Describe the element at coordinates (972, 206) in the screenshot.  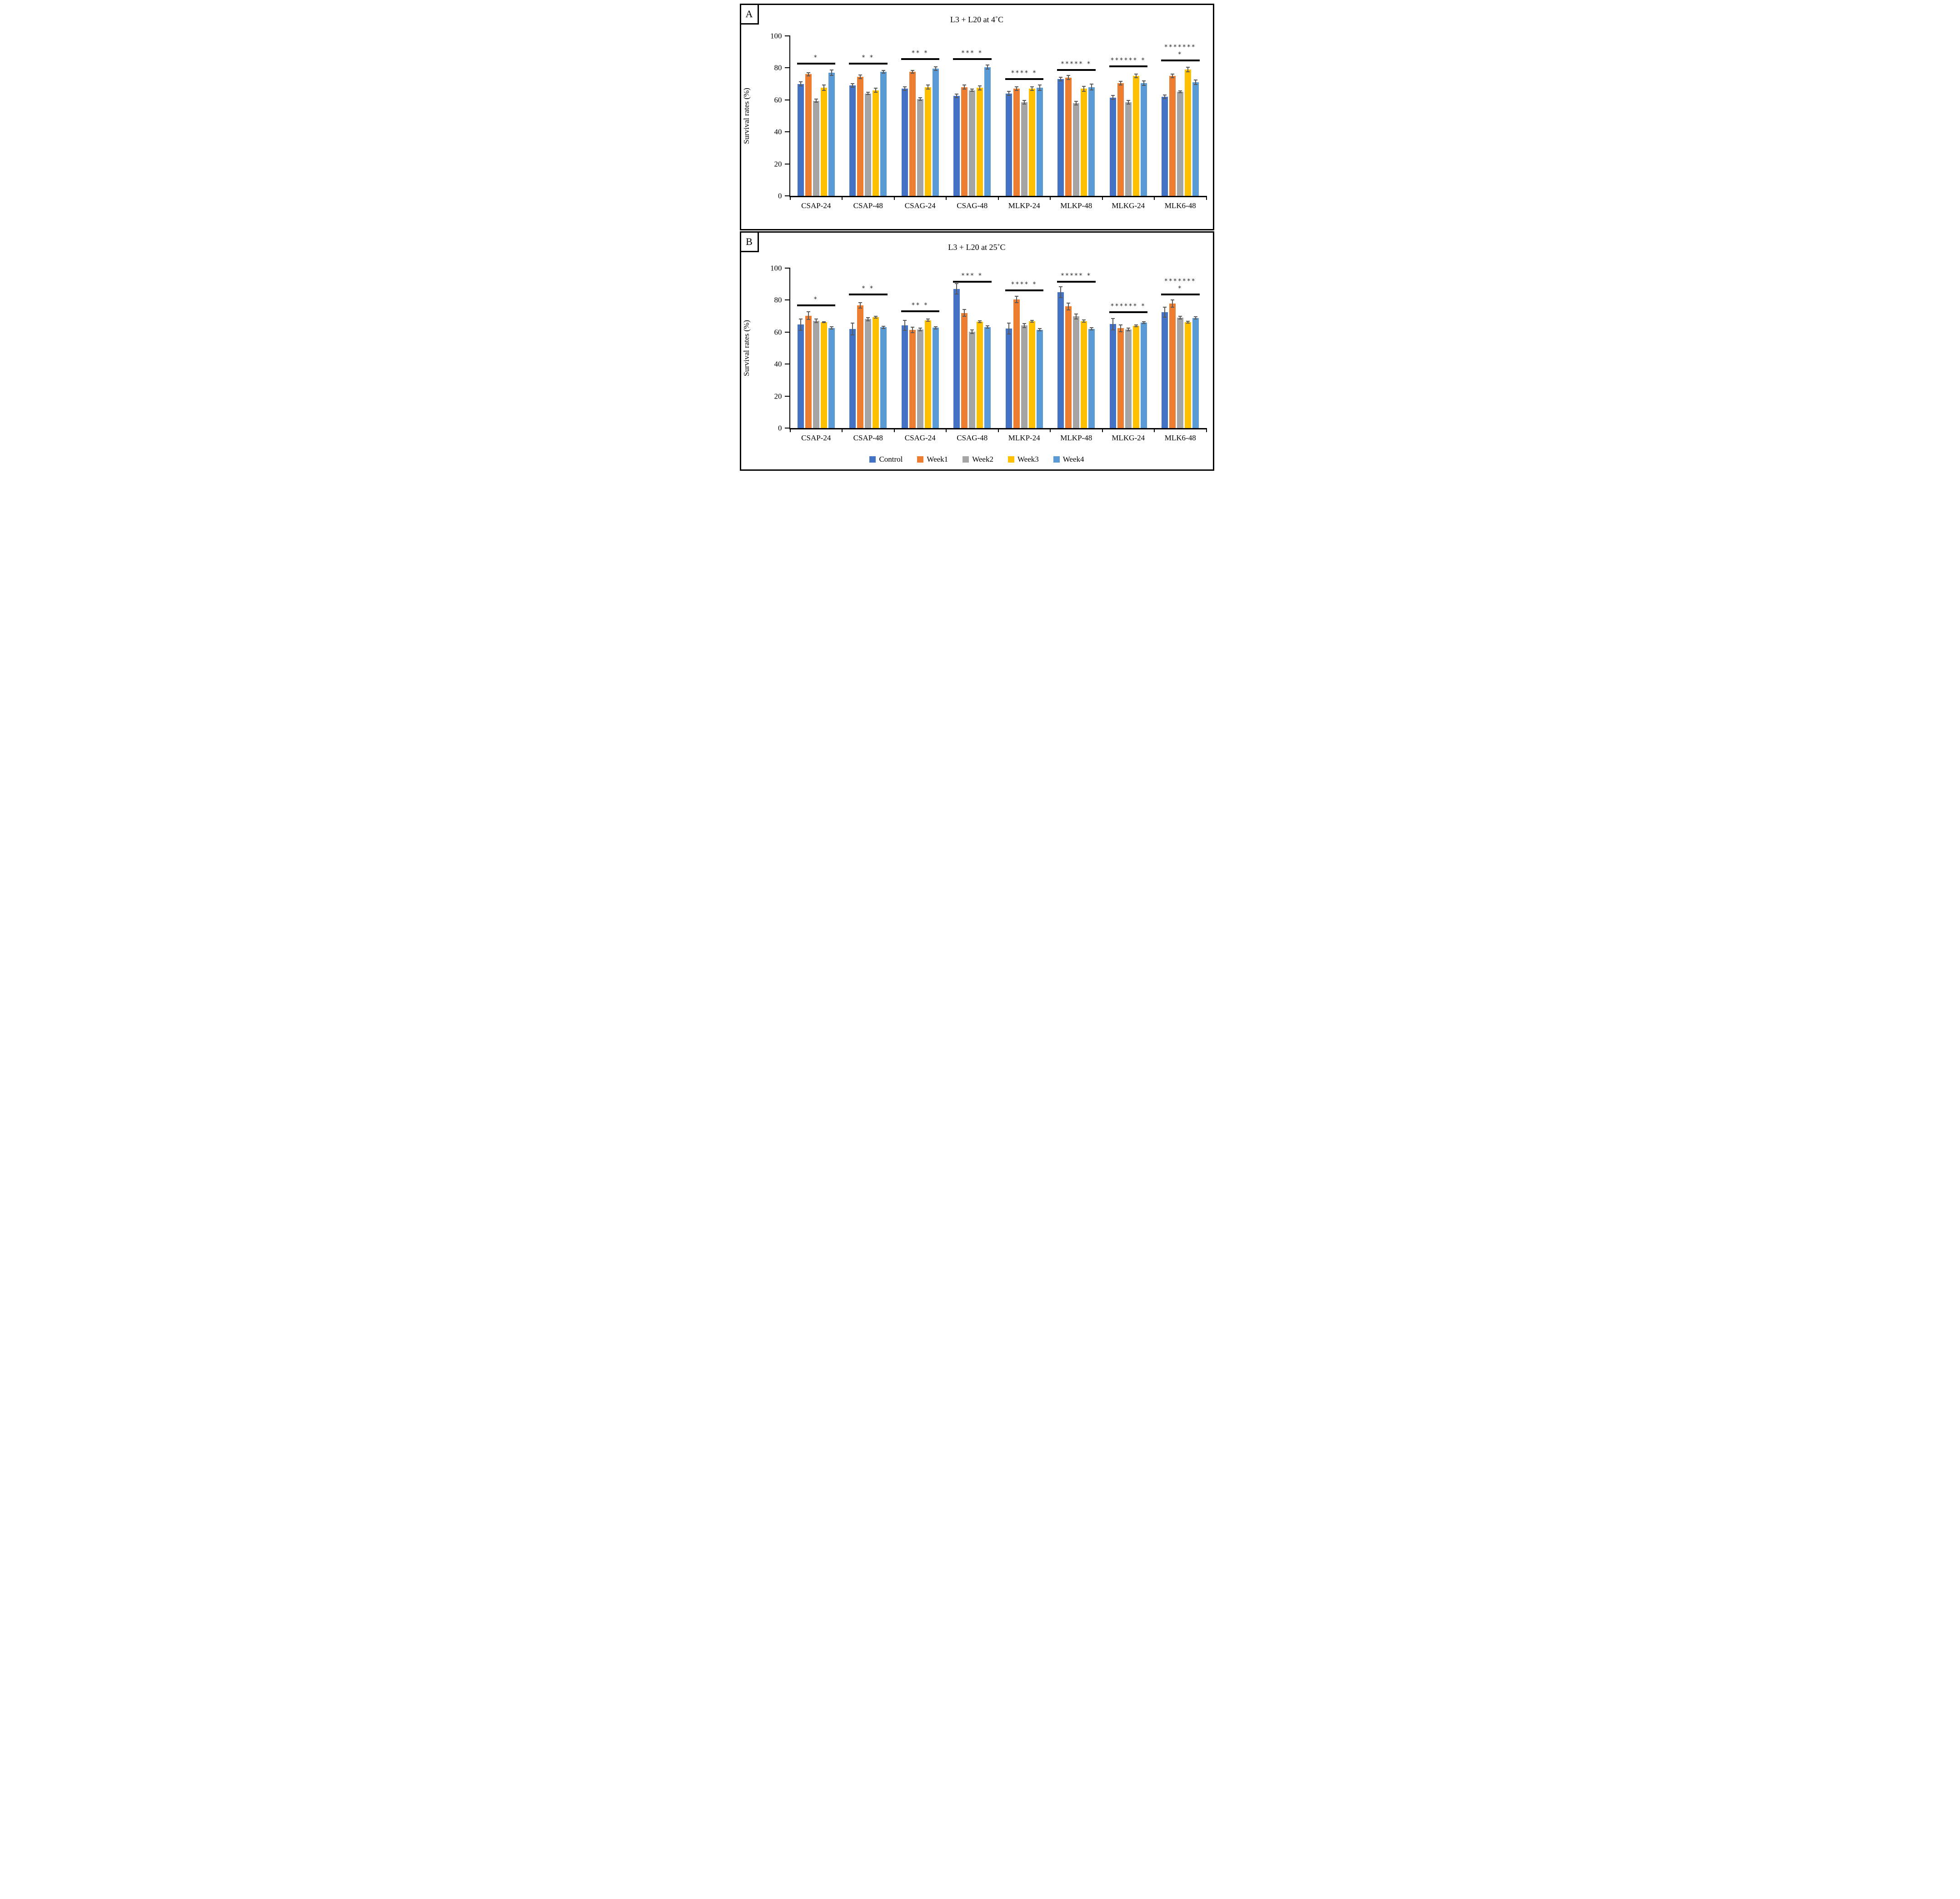
I see `x-category-label: CSAG-48` at that location.